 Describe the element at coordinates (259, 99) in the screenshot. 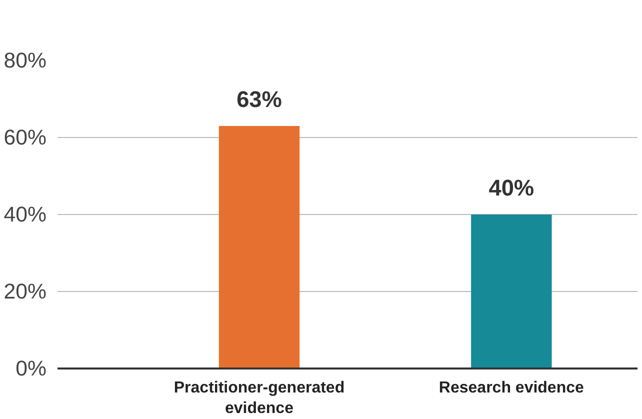

I see `data-label: 63%` at that location.